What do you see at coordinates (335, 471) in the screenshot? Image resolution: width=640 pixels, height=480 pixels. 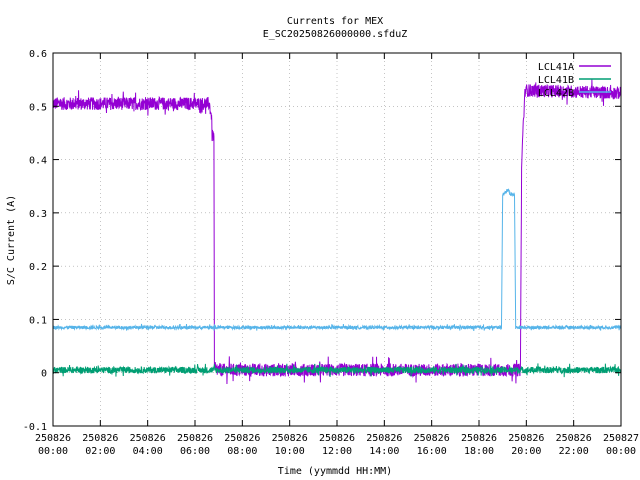 I see `x-axis-label: Time (yymmdd HH:MM)` at bounding box center [335, 471].